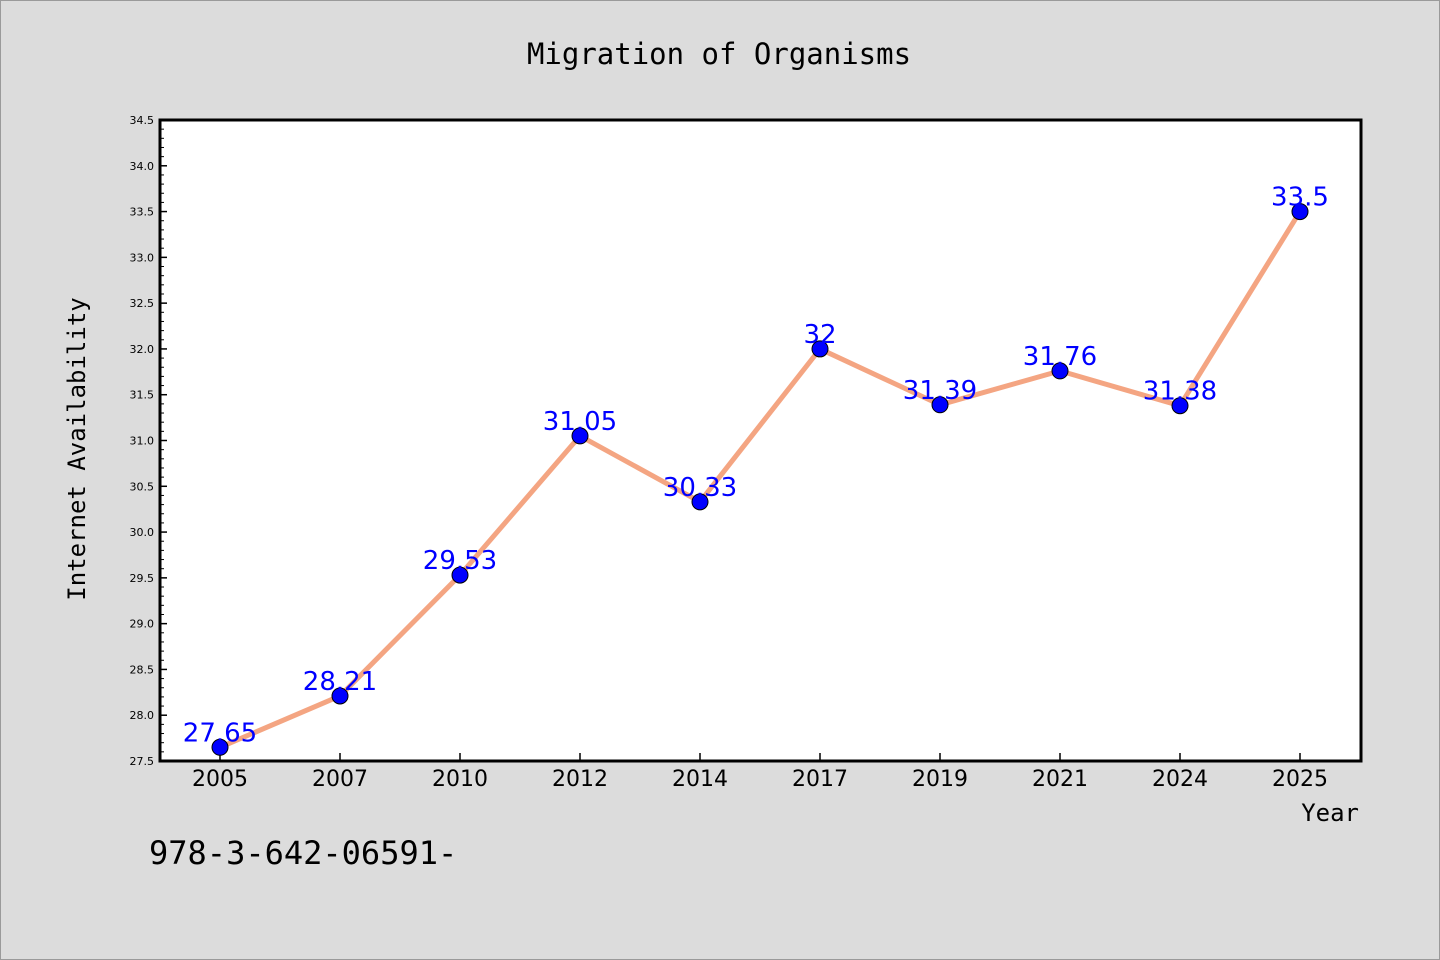  I want to click on x-tick-label: 2019, so click(940, 779).